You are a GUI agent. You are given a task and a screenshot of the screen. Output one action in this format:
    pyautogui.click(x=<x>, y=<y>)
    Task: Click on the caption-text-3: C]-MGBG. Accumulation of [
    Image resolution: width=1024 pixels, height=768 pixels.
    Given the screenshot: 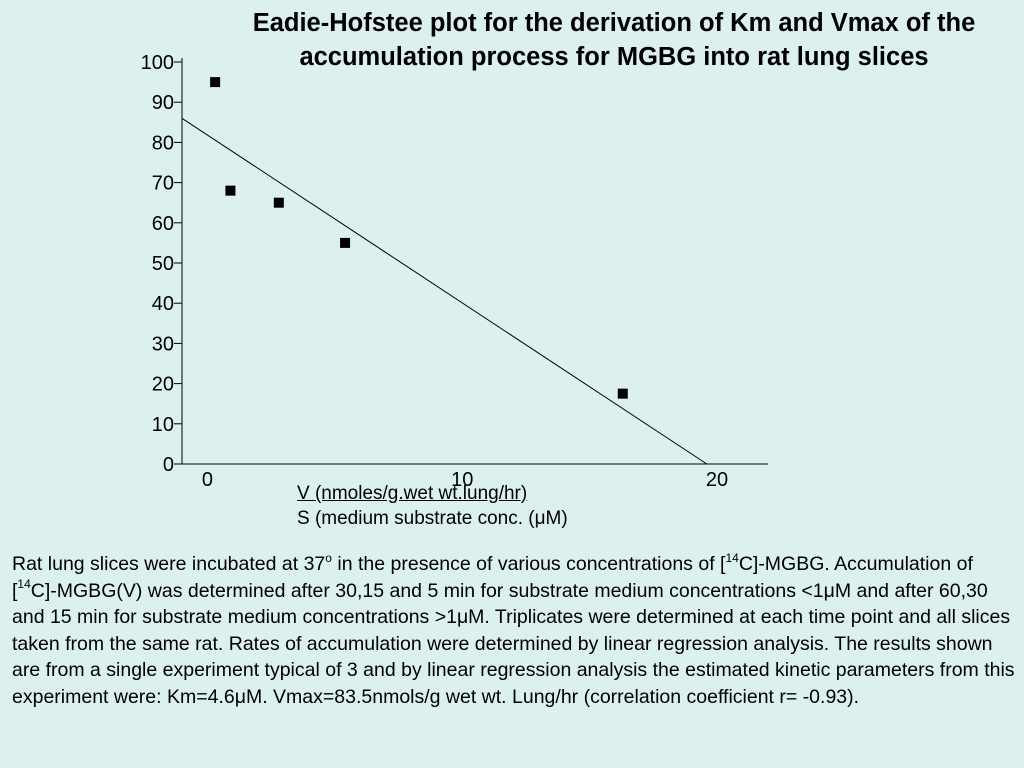 What is the action you would take?
    pyautogui.click(x=492, y=577)
    